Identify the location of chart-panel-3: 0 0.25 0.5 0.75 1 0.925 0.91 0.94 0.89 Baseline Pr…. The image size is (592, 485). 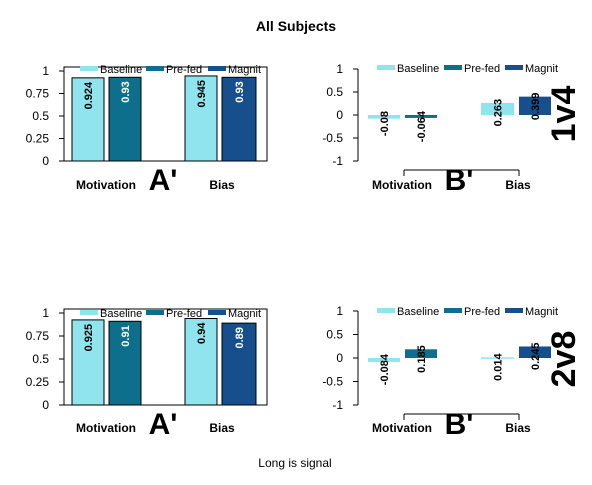
(147, 373).